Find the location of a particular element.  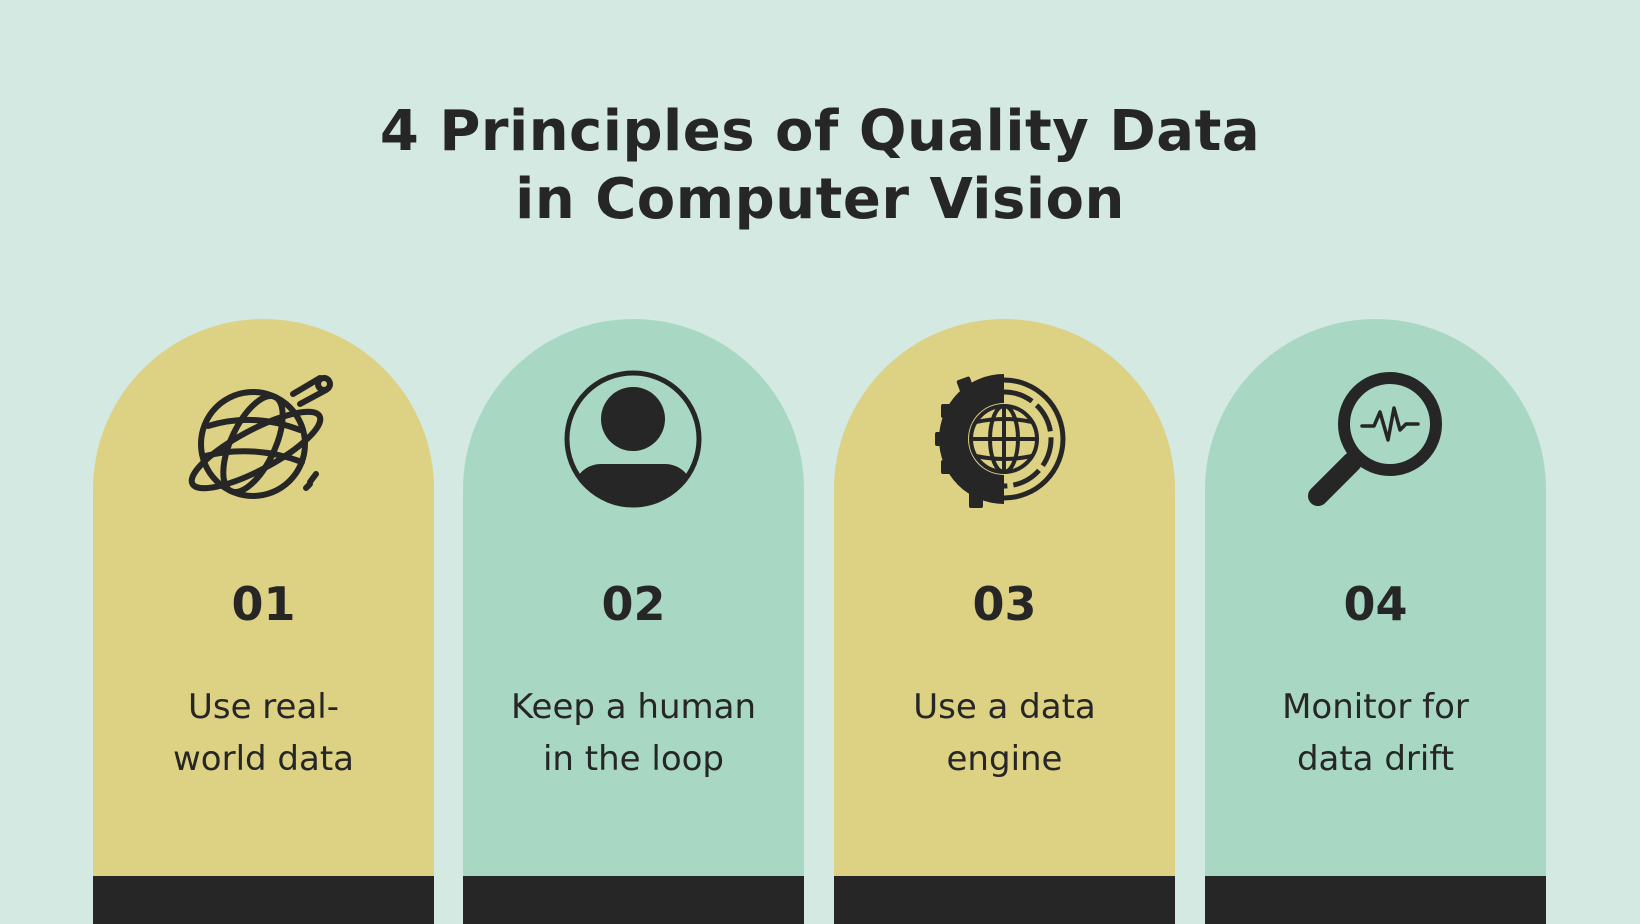

principle-description-line-2: engine is located at coordinates (1004, 759).